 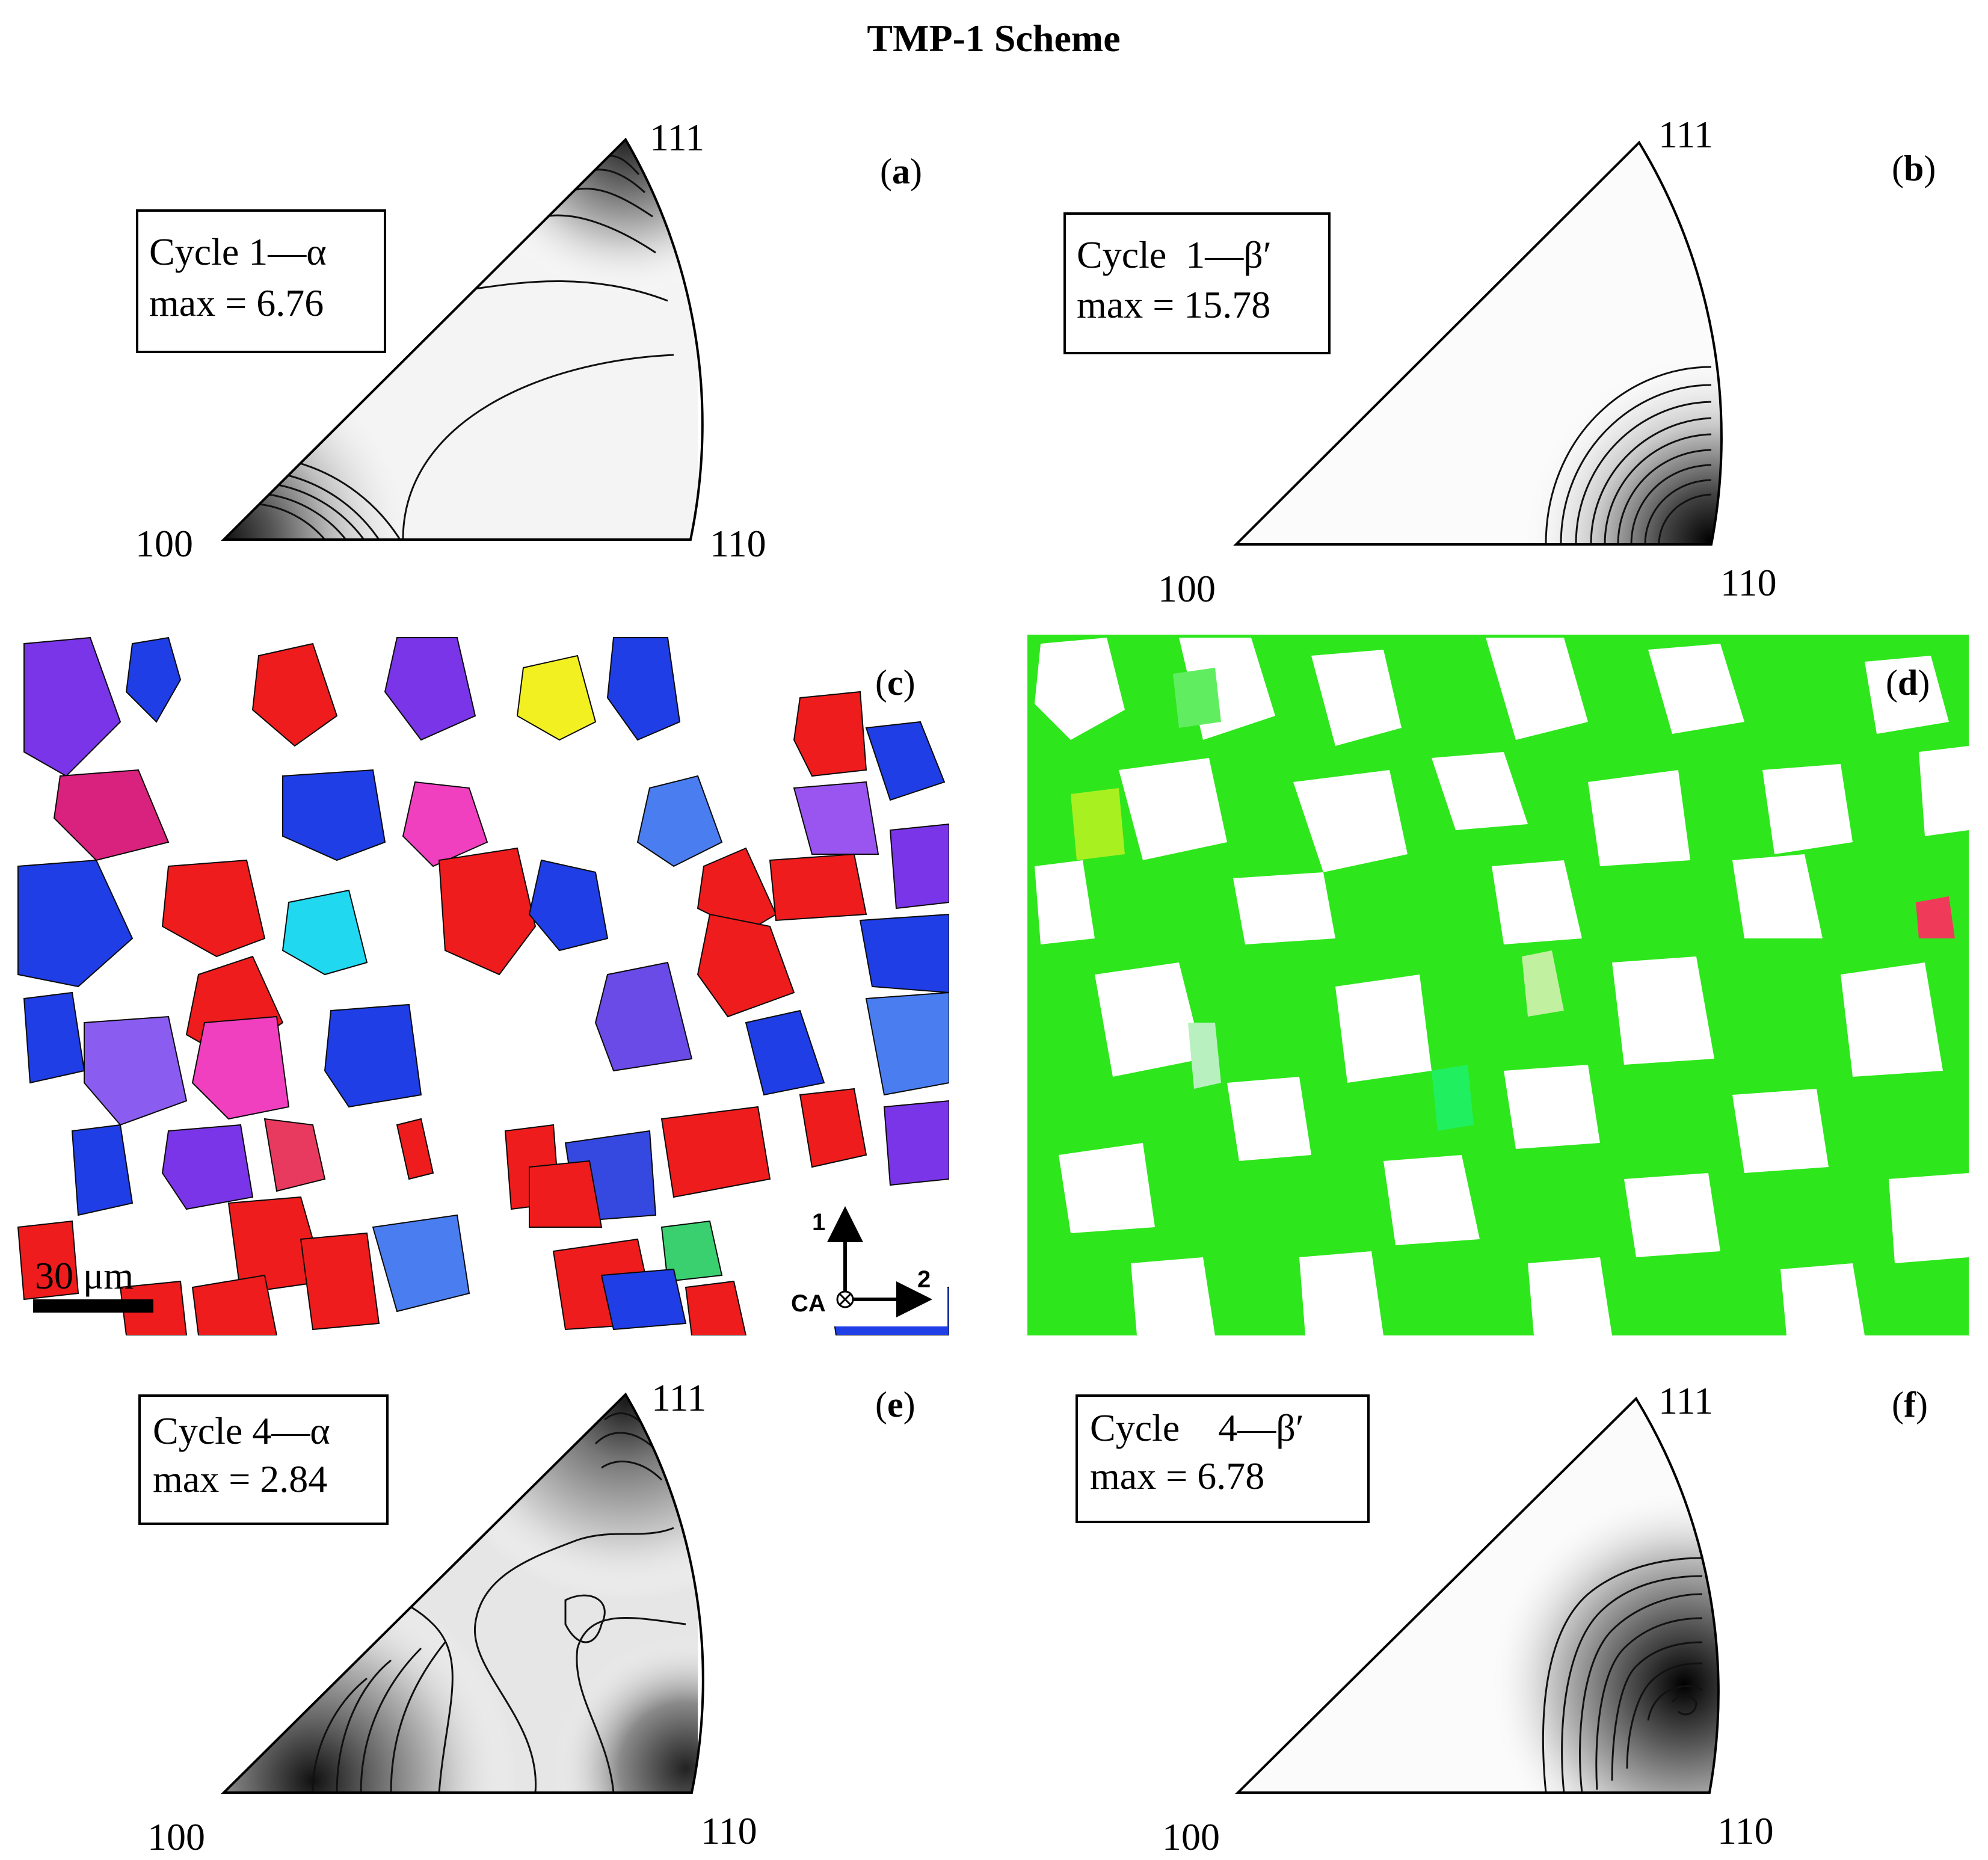 What do you see at coordinates (729, 1830) in the screenshot?
I see `panel-e-corner-110: 110` at bounding box center [729, 1830].